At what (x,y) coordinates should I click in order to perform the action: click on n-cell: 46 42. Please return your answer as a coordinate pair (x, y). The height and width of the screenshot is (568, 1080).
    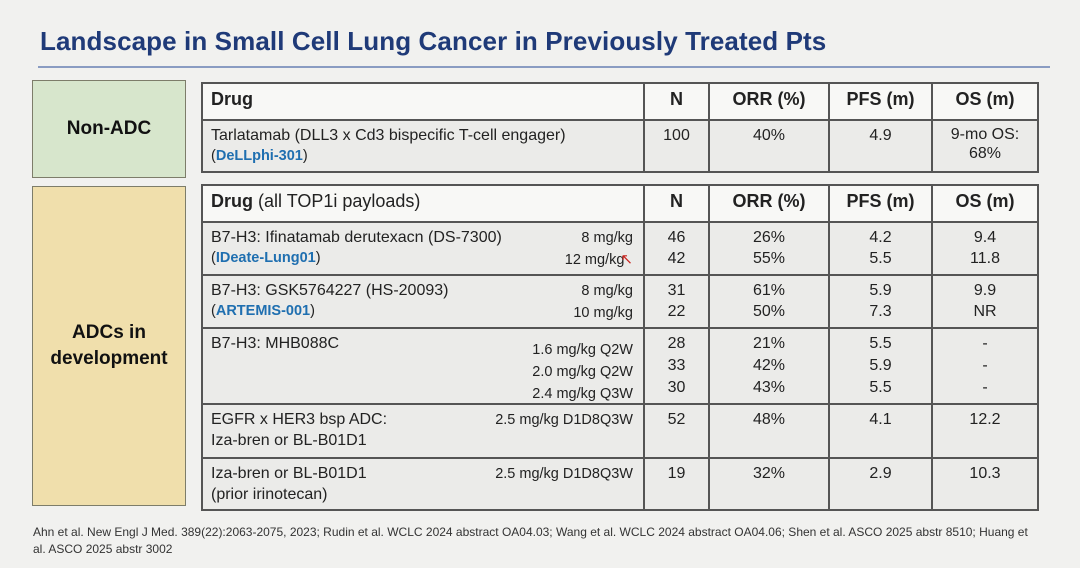
    Looking at the image, I should click on (676, 248).